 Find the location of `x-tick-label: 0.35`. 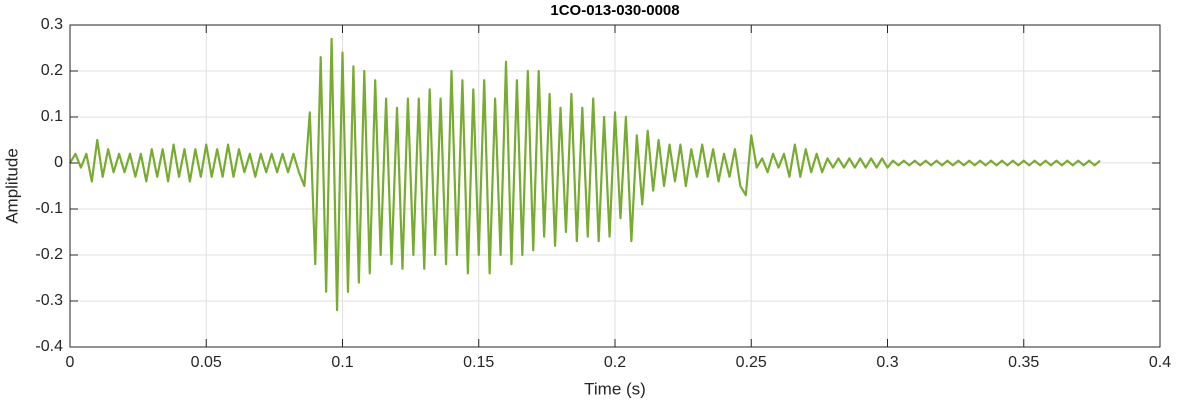

x-tick-label: 0.35 is located at coordinates (1023, 362).